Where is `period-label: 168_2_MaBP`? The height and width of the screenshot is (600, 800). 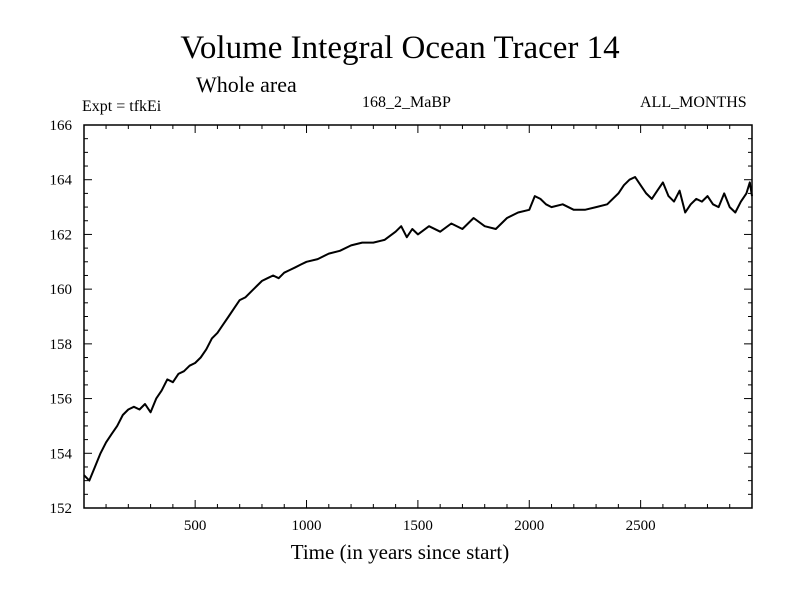 period-label: 168_2_MaBP is located at coordinates (406, 102).